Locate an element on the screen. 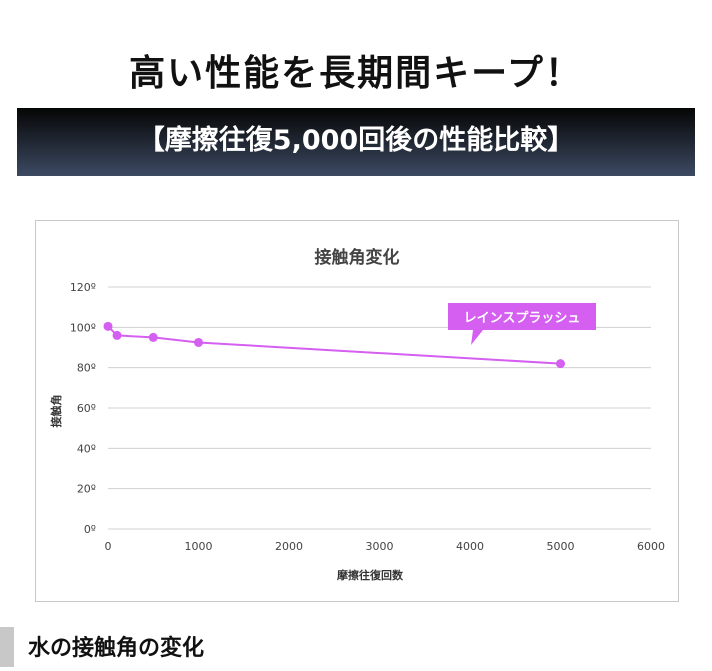  x-axis-label: 摩擦往復回数 is located at coordinates (370, 575).